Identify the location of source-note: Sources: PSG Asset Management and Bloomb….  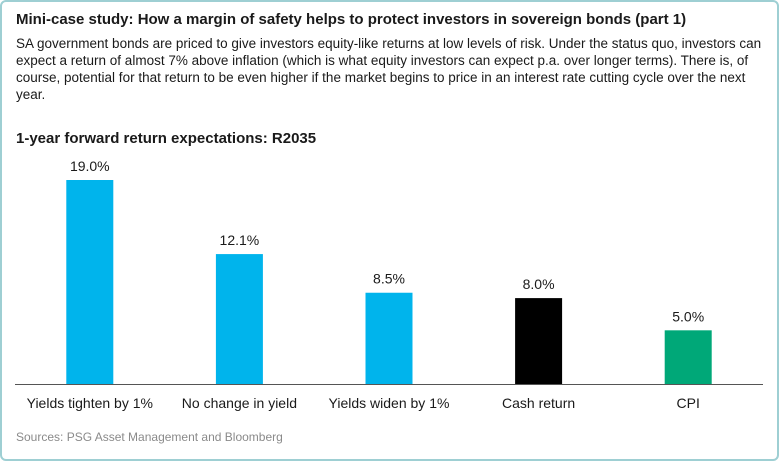
(149, 437).